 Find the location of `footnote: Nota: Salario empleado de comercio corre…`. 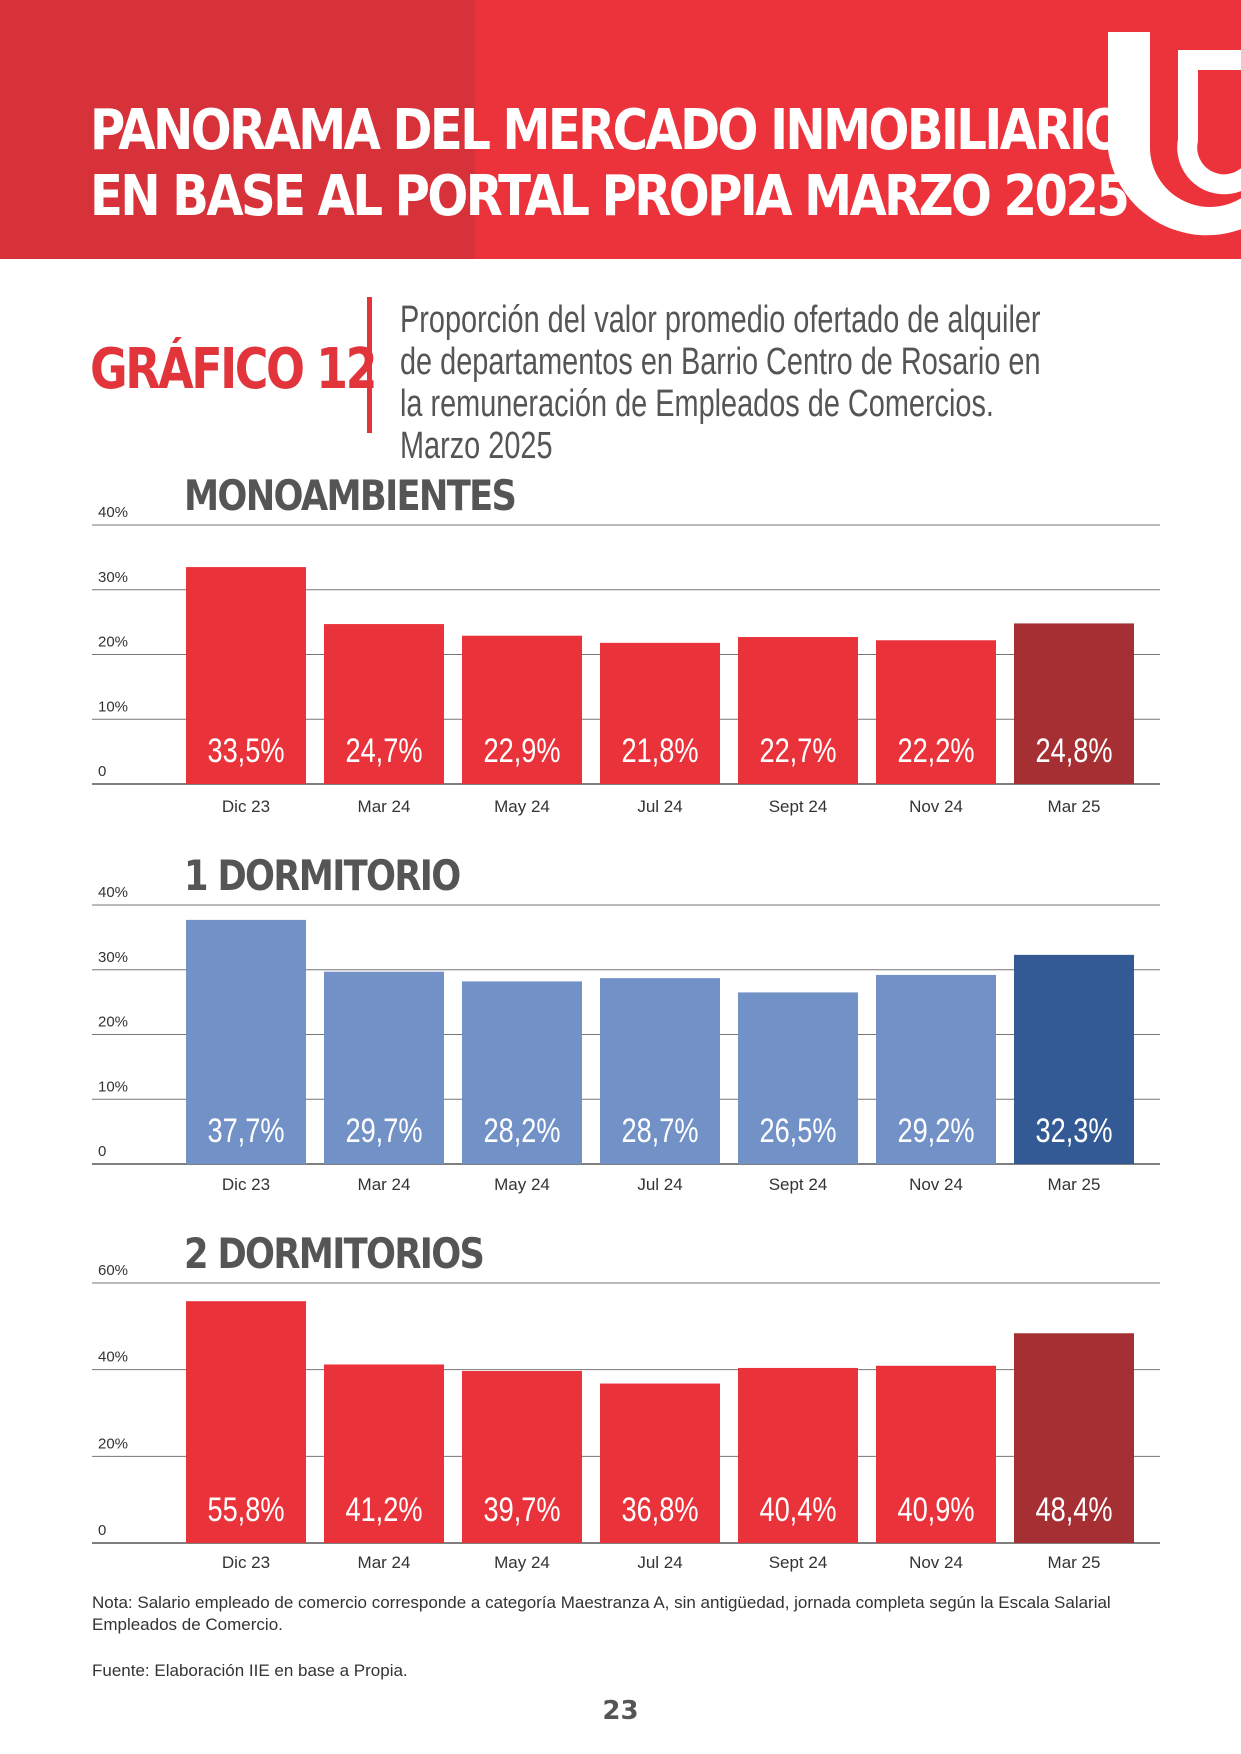

footnote: Nota: Salario empleado de comercio corre… is located at coordinates (601, 1613).